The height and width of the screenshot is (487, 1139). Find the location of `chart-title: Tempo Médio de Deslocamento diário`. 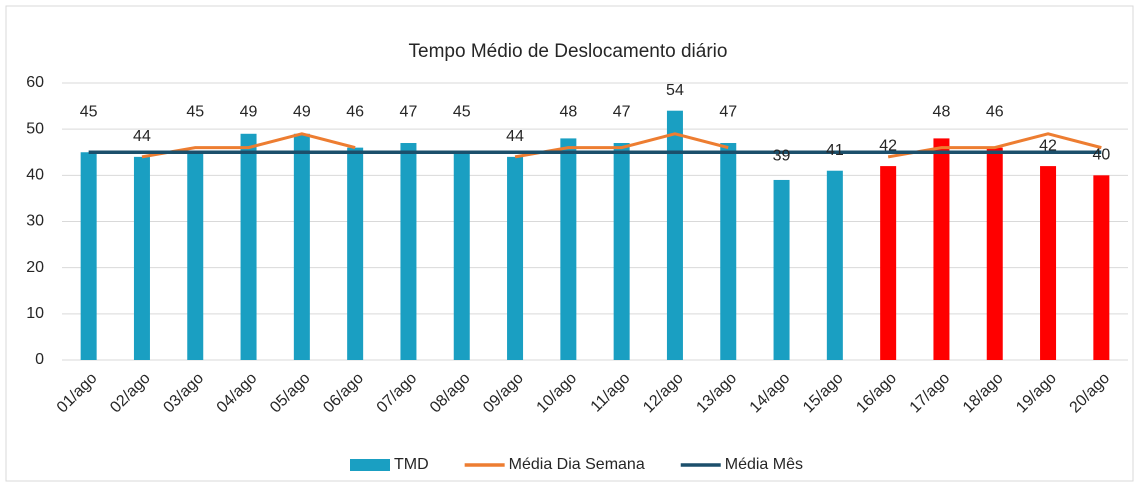

chart-title: Tempo Médio de Deslocamento diário is located at coordinates (568, 51).